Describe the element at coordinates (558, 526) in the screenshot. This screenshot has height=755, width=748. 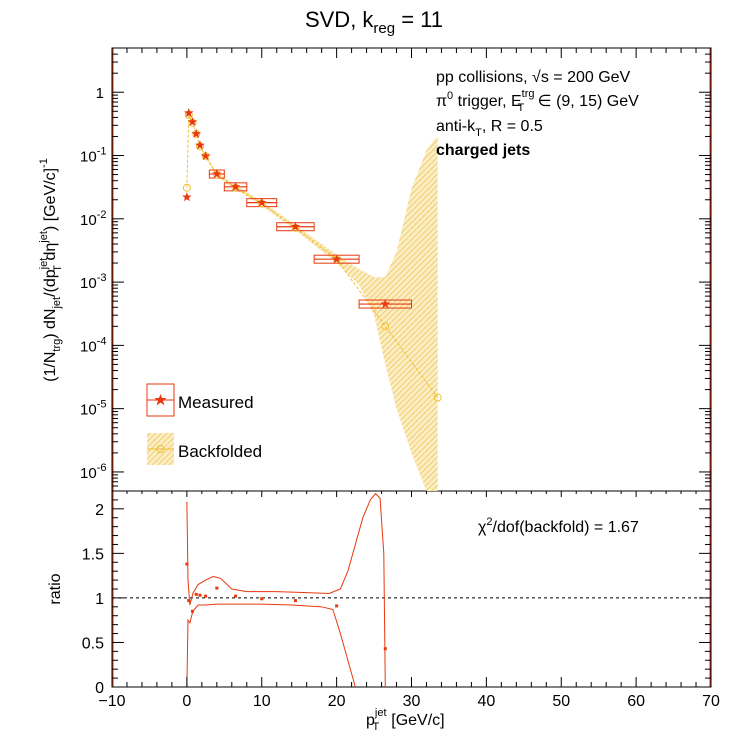
I see `chi2-label: χ2/dof(backfold) = 1.67` at that location.